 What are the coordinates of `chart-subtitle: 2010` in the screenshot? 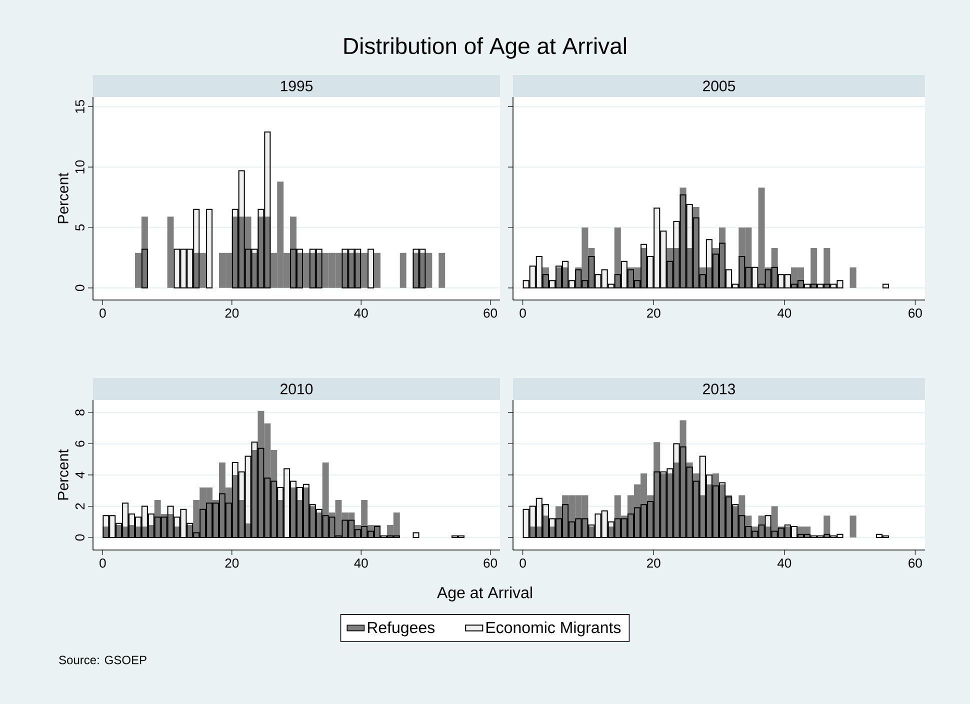 It's located at (296, 389).